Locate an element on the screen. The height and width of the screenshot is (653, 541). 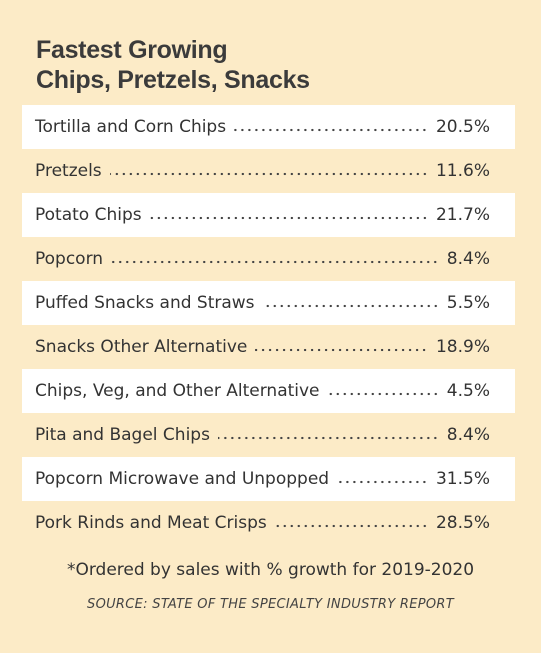
row-label: Pork Rinds and Meat Crisps is located at coordinates (151, 523).